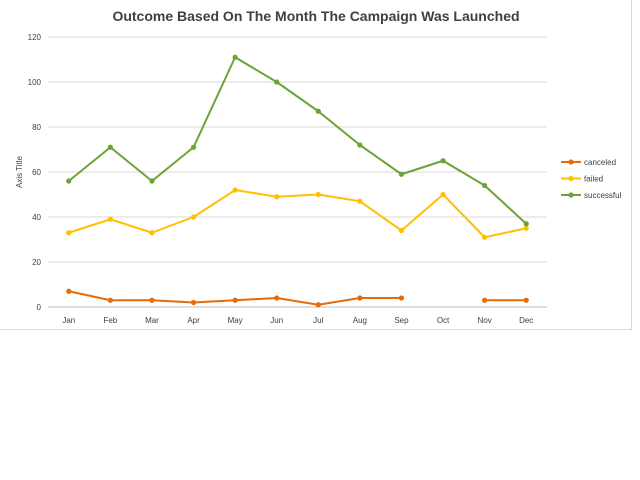 This screenshot has width=640, height=480. I want to click on legend-item: successful, so click(591, 195).